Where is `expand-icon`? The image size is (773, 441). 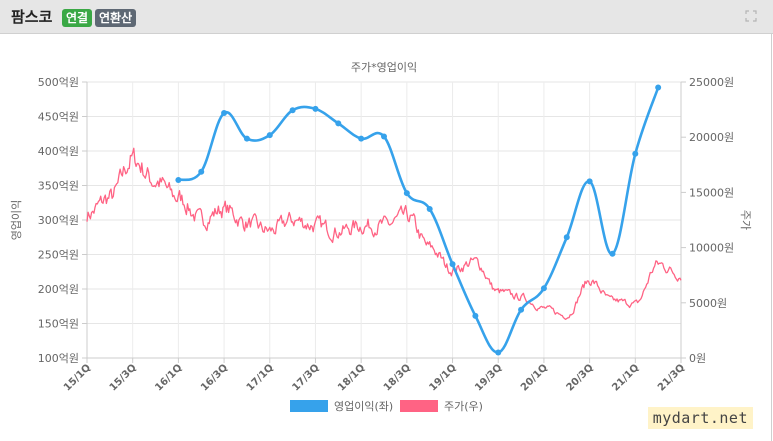 expand-icon is located at coordinates (751, 16).